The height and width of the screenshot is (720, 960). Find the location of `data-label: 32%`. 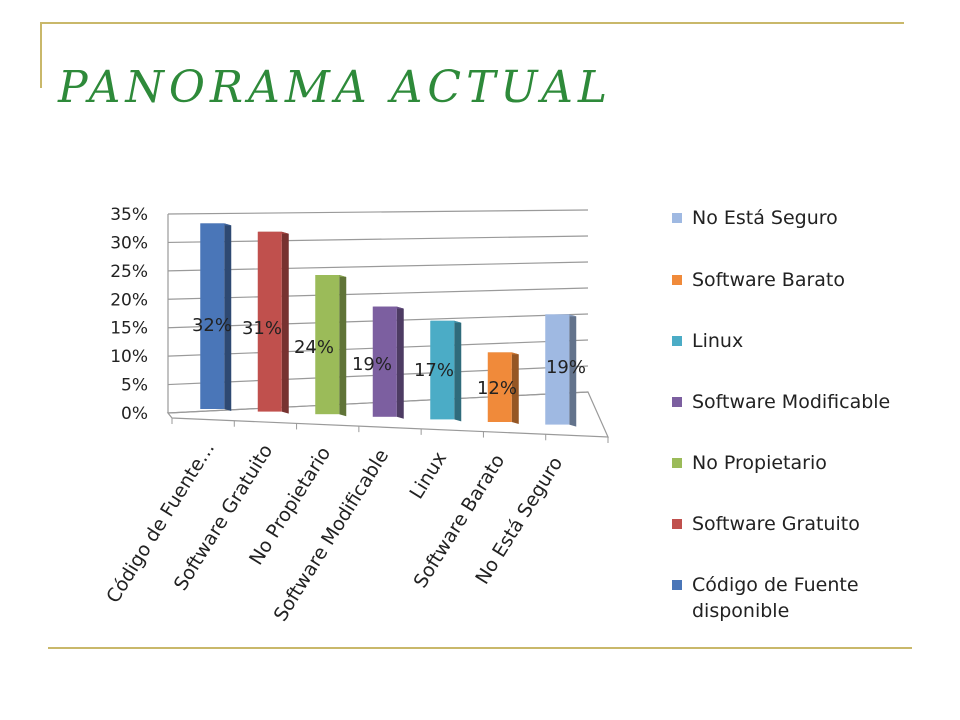

data-label: 32% is located at coordinates (212, 325).